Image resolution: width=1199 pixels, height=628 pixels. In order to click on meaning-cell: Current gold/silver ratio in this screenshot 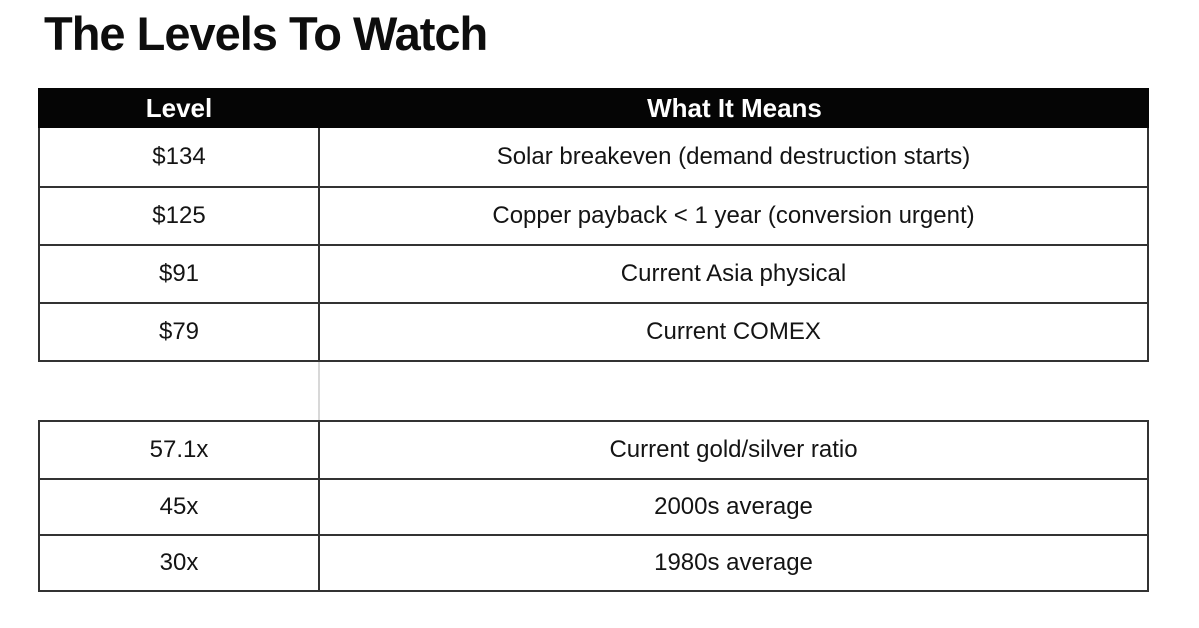, I will do `click(733, 449)`.